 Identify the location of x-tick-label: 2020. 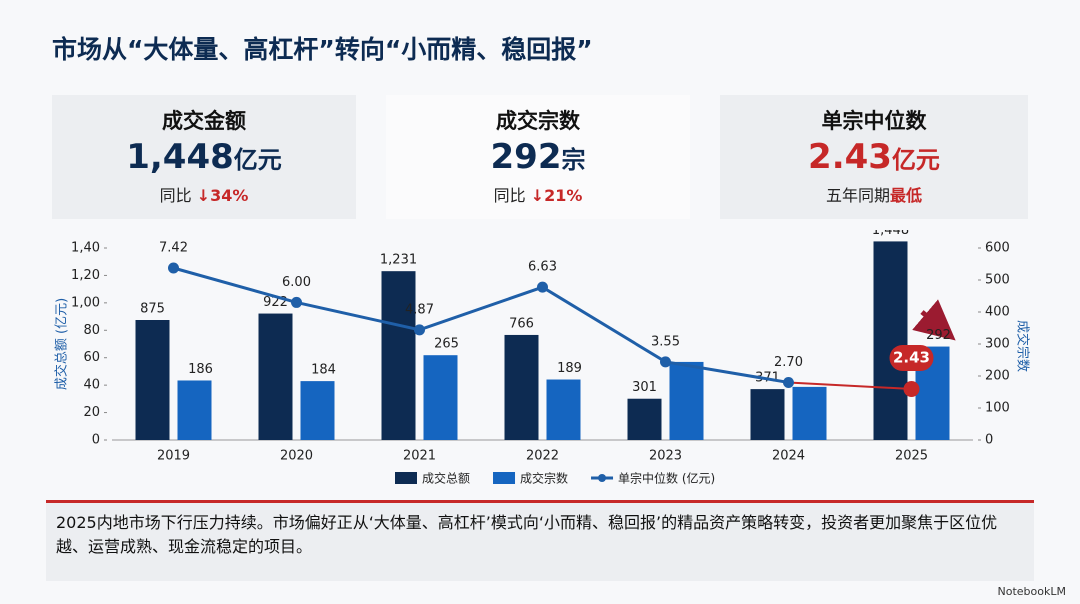
(296, 456).